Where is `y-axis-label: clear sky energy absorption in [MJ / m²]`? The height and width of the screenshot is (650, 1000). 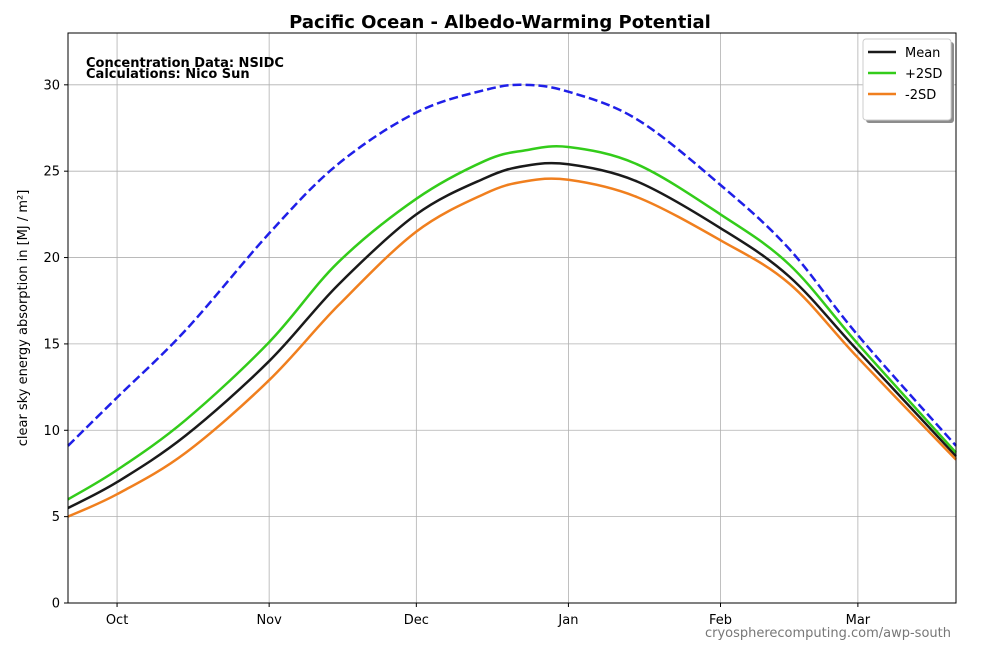 y-axis-label: clear sky energy absorption in [MJ / m²] is located at coordinates (23, 318).